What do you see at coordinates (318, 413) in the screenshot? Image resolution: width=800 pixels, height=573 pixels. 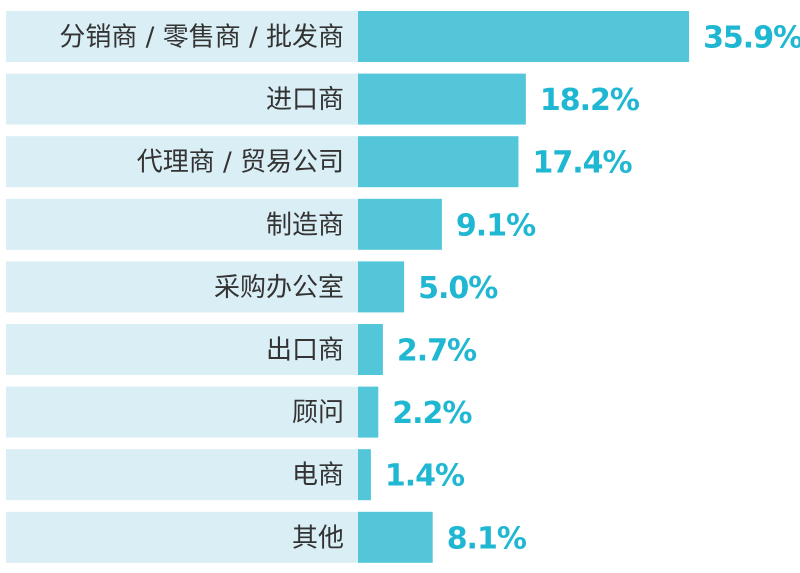 I see `category-label: 顾问` at bounding box center [318, 413].